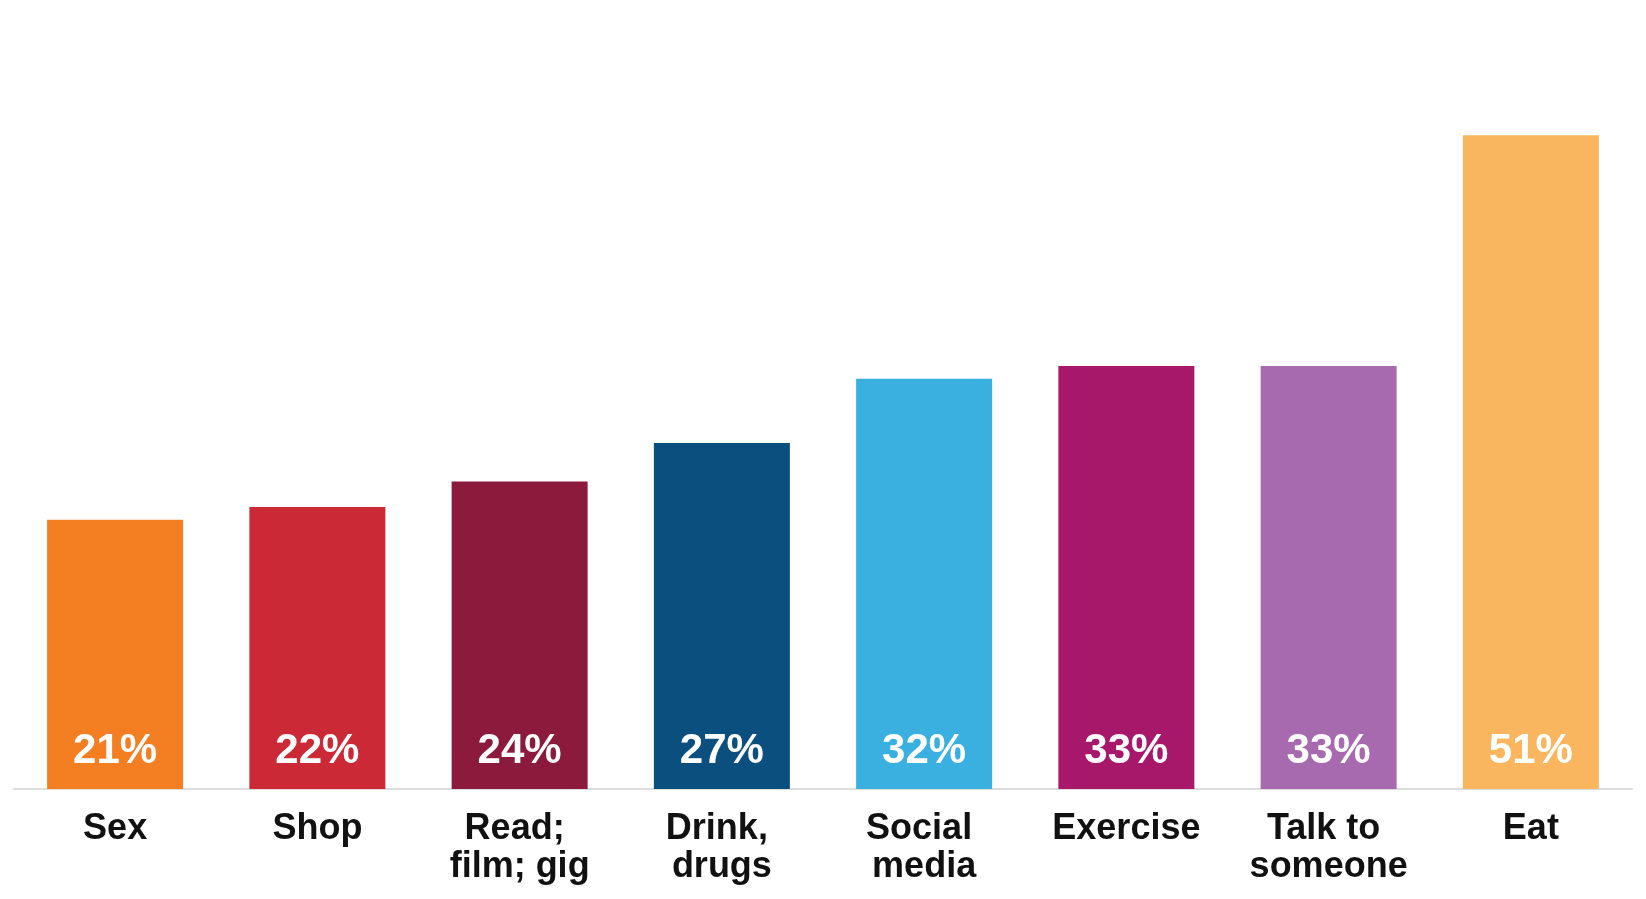 Image resolution: width=1646 pixels, height=899 pixels. What do you see at coordinates (1328, 845) in the screenshot?
I see `x-tick-label: Talk to someone` at bounding box center [1328, 845].